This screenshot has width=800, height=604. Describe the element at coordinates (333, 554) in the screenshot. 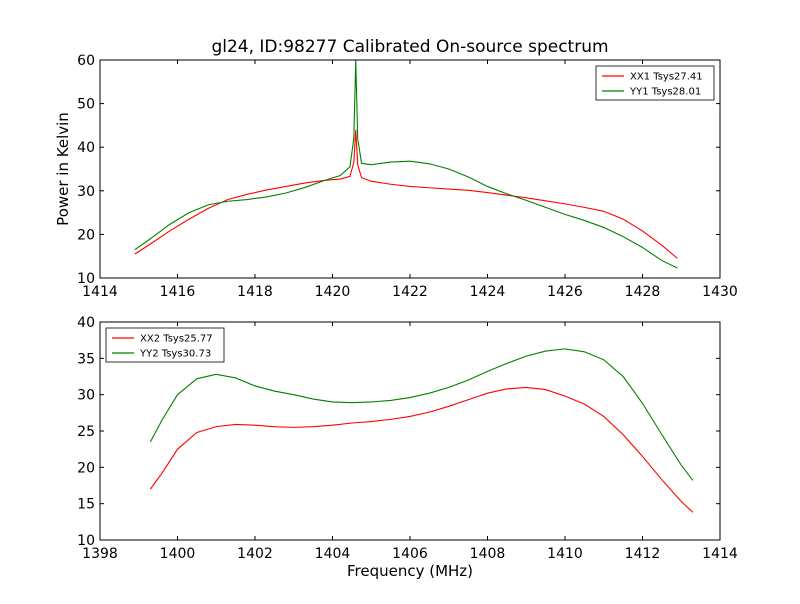

I see `x-tick-label: 1404` at that location.